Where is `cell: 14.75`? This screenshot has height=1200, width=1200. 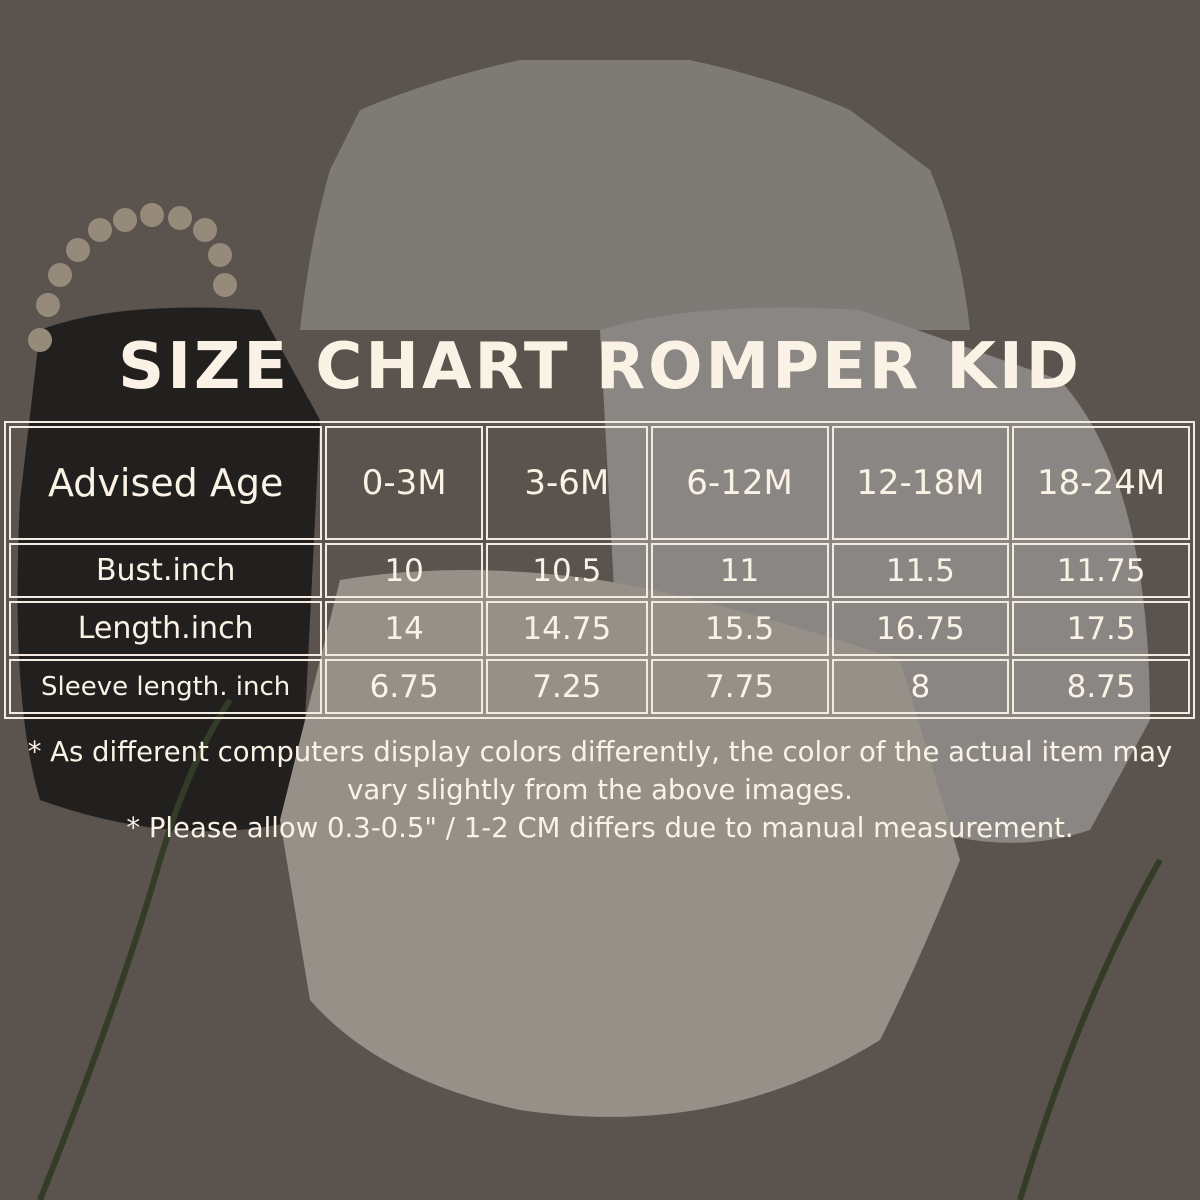 cell: 14.75 is located at coordinates (567, 628).